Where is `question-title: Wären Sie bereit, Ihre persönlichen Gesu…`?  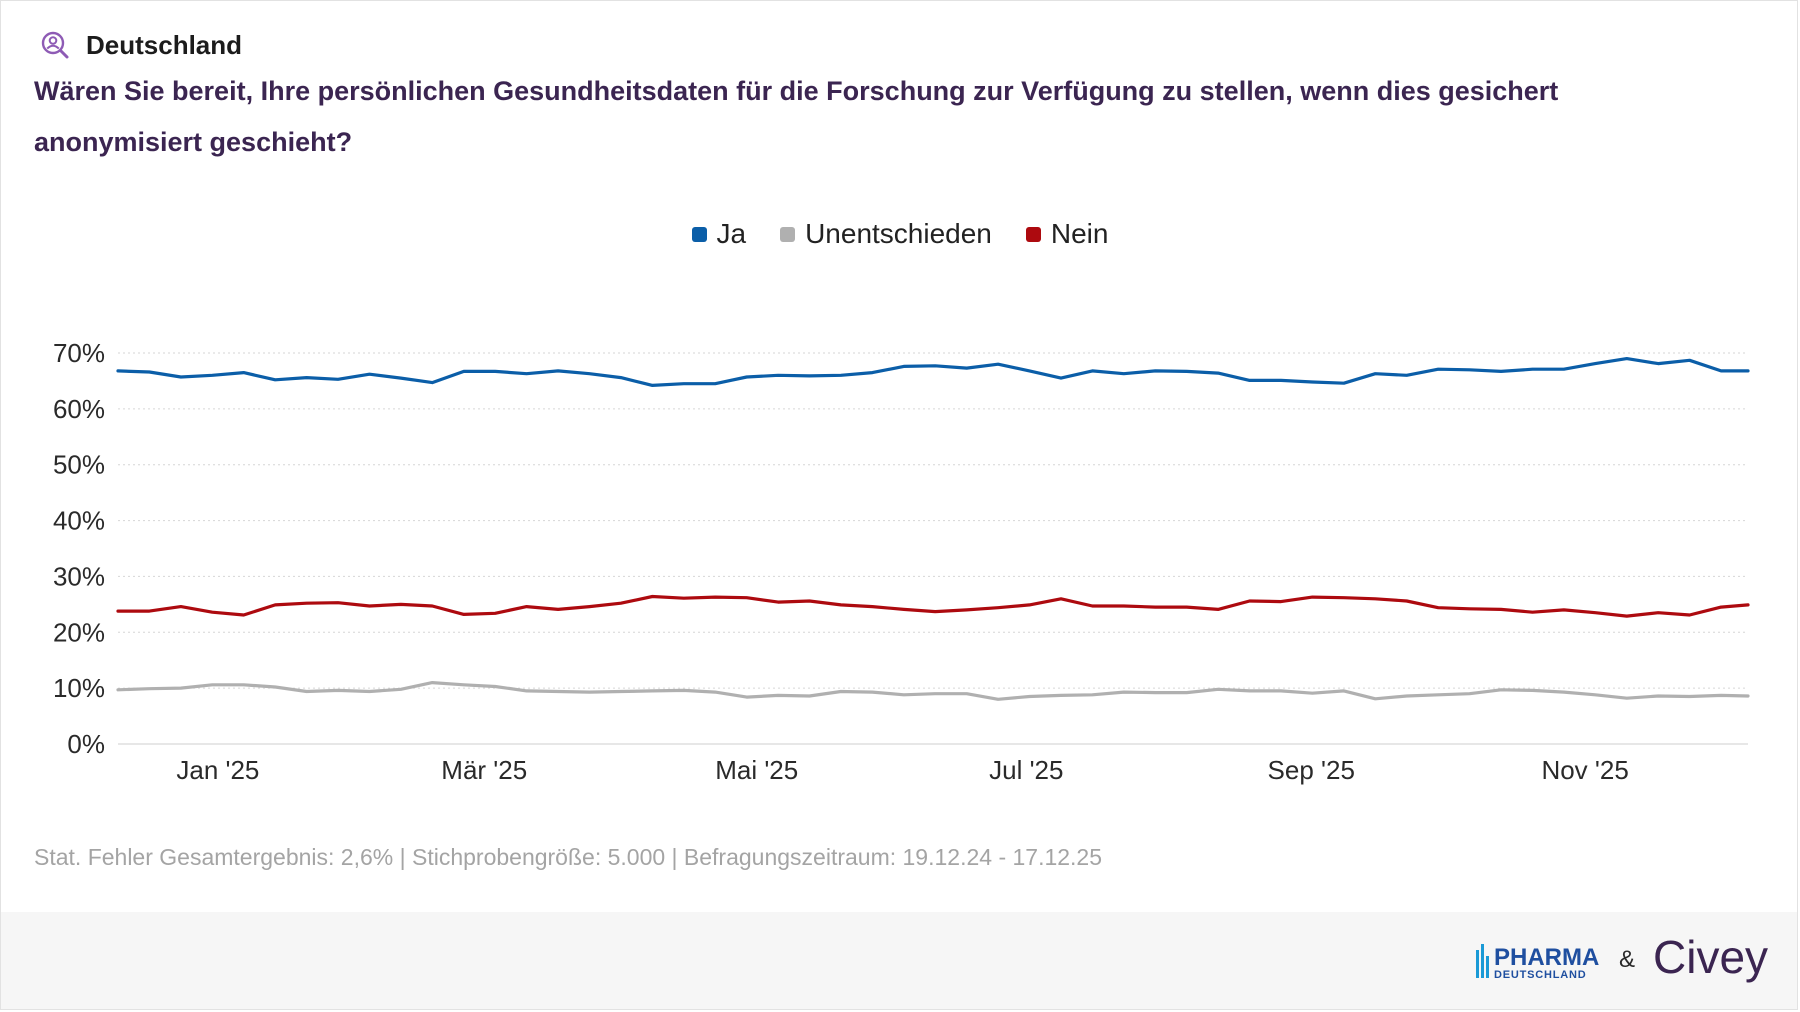
question-title: Wären Sie bereit, Ihre persönlichen Gesu… is located at coordinates (796, 116).